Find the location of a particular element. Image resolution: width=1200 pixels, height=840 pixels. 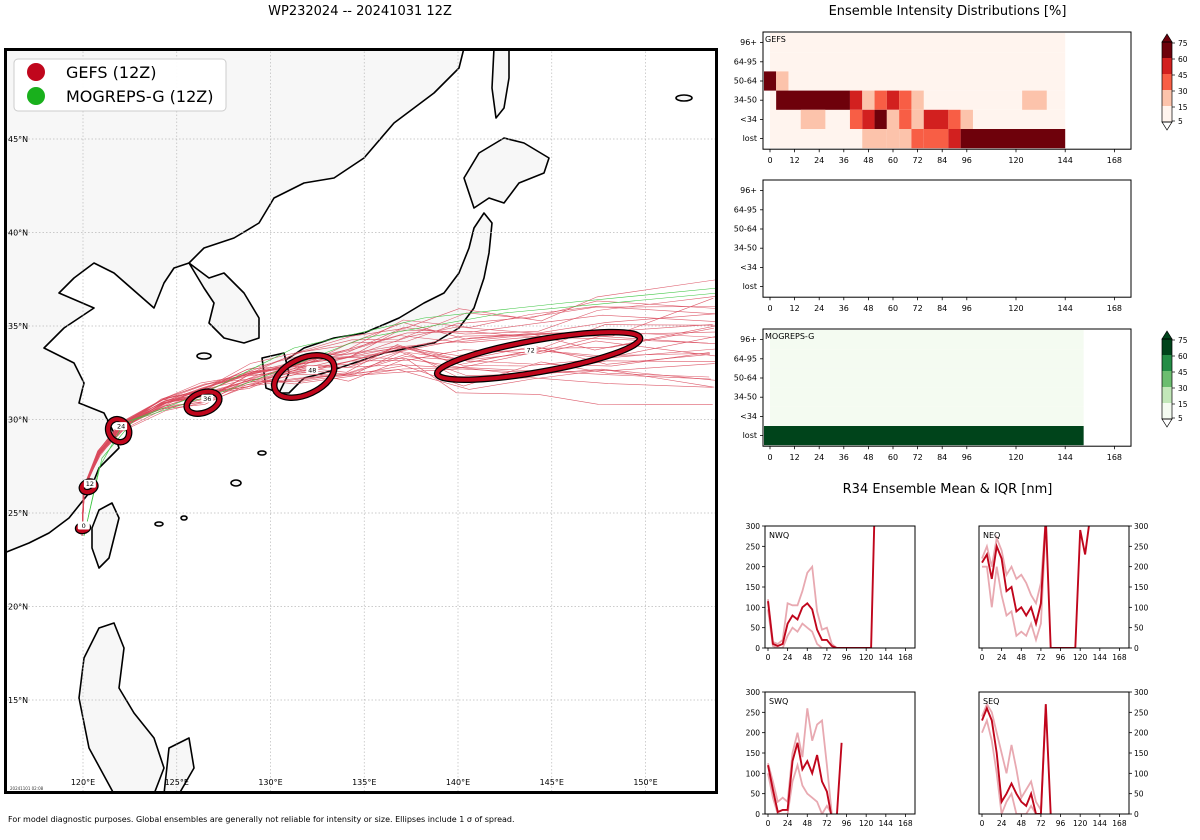

r34-y-tick: 100 is located at coordinates (1141, 773).